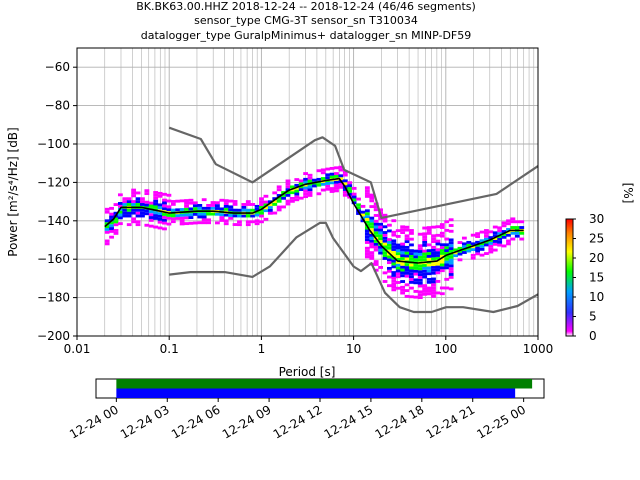  I want to click on timeline-tick-label: 12-24 15, so click(349, 421).